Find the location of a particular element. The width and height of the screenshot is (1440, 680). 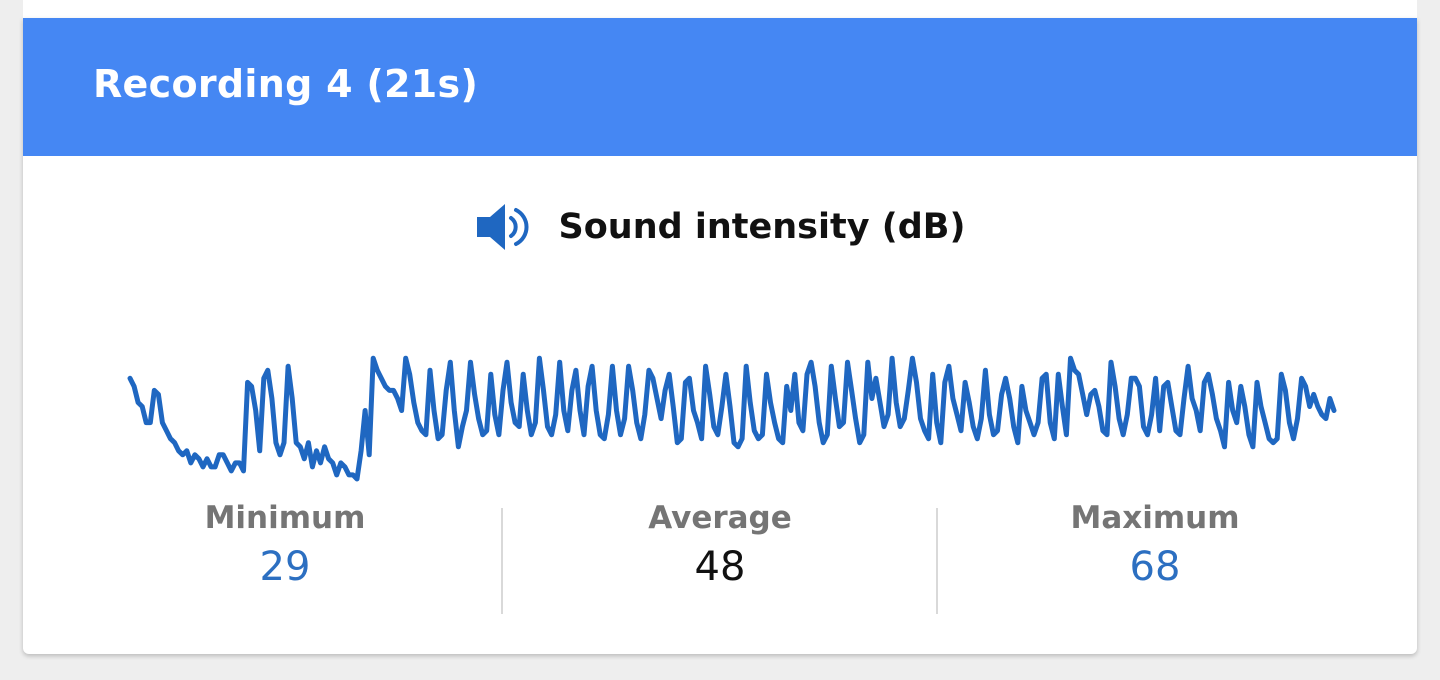

average-value: 48 is located at coordinates (720, 567).